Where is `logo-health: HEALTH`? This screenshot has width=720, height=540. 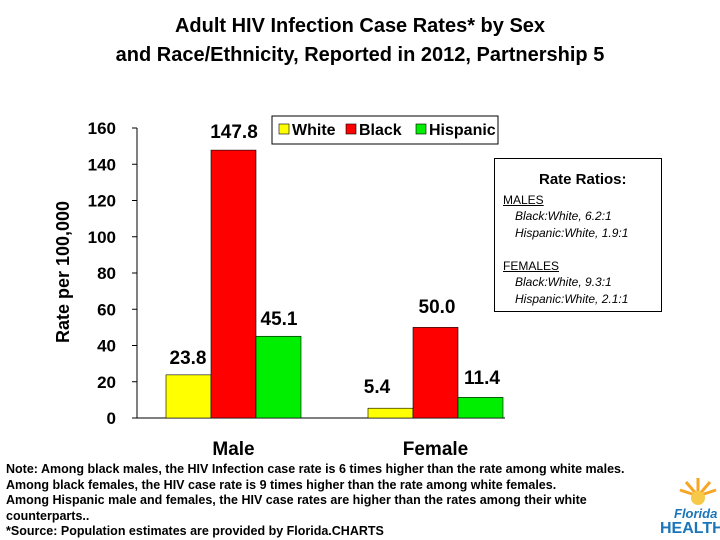
logo-health: HEALTH is located at coordinates (690, 528).